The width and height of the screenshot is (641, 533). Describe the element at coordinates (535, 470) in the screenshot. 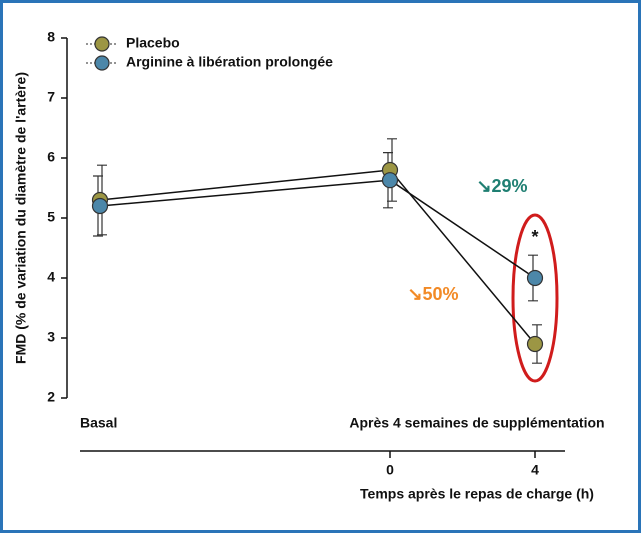

I see `x-tick-label: 4` at that location.